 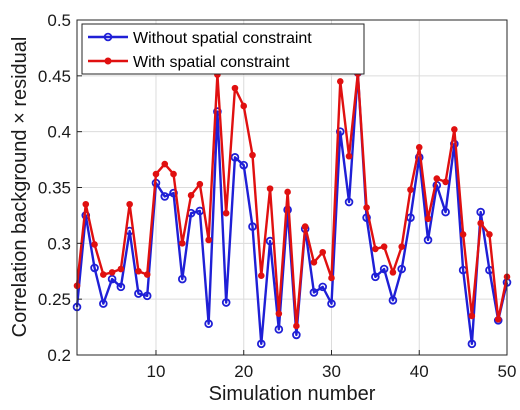 I want to click on x-tick-label: 10, so click(x=156, y=371).